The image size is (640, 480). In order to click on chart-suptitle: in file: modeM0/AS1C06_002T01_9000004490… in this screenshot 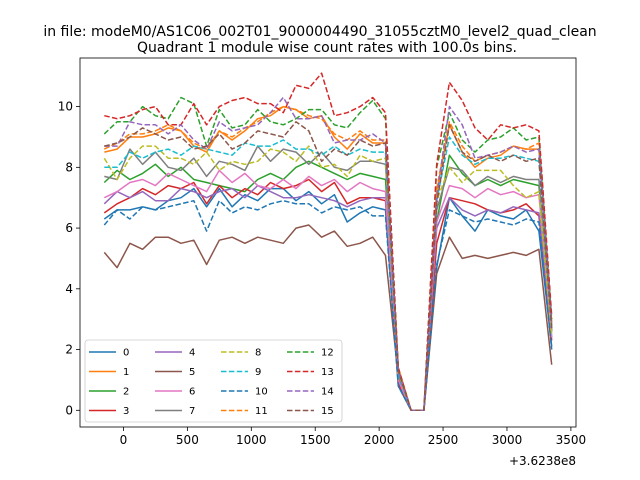, I will do `click(319, 32)`.